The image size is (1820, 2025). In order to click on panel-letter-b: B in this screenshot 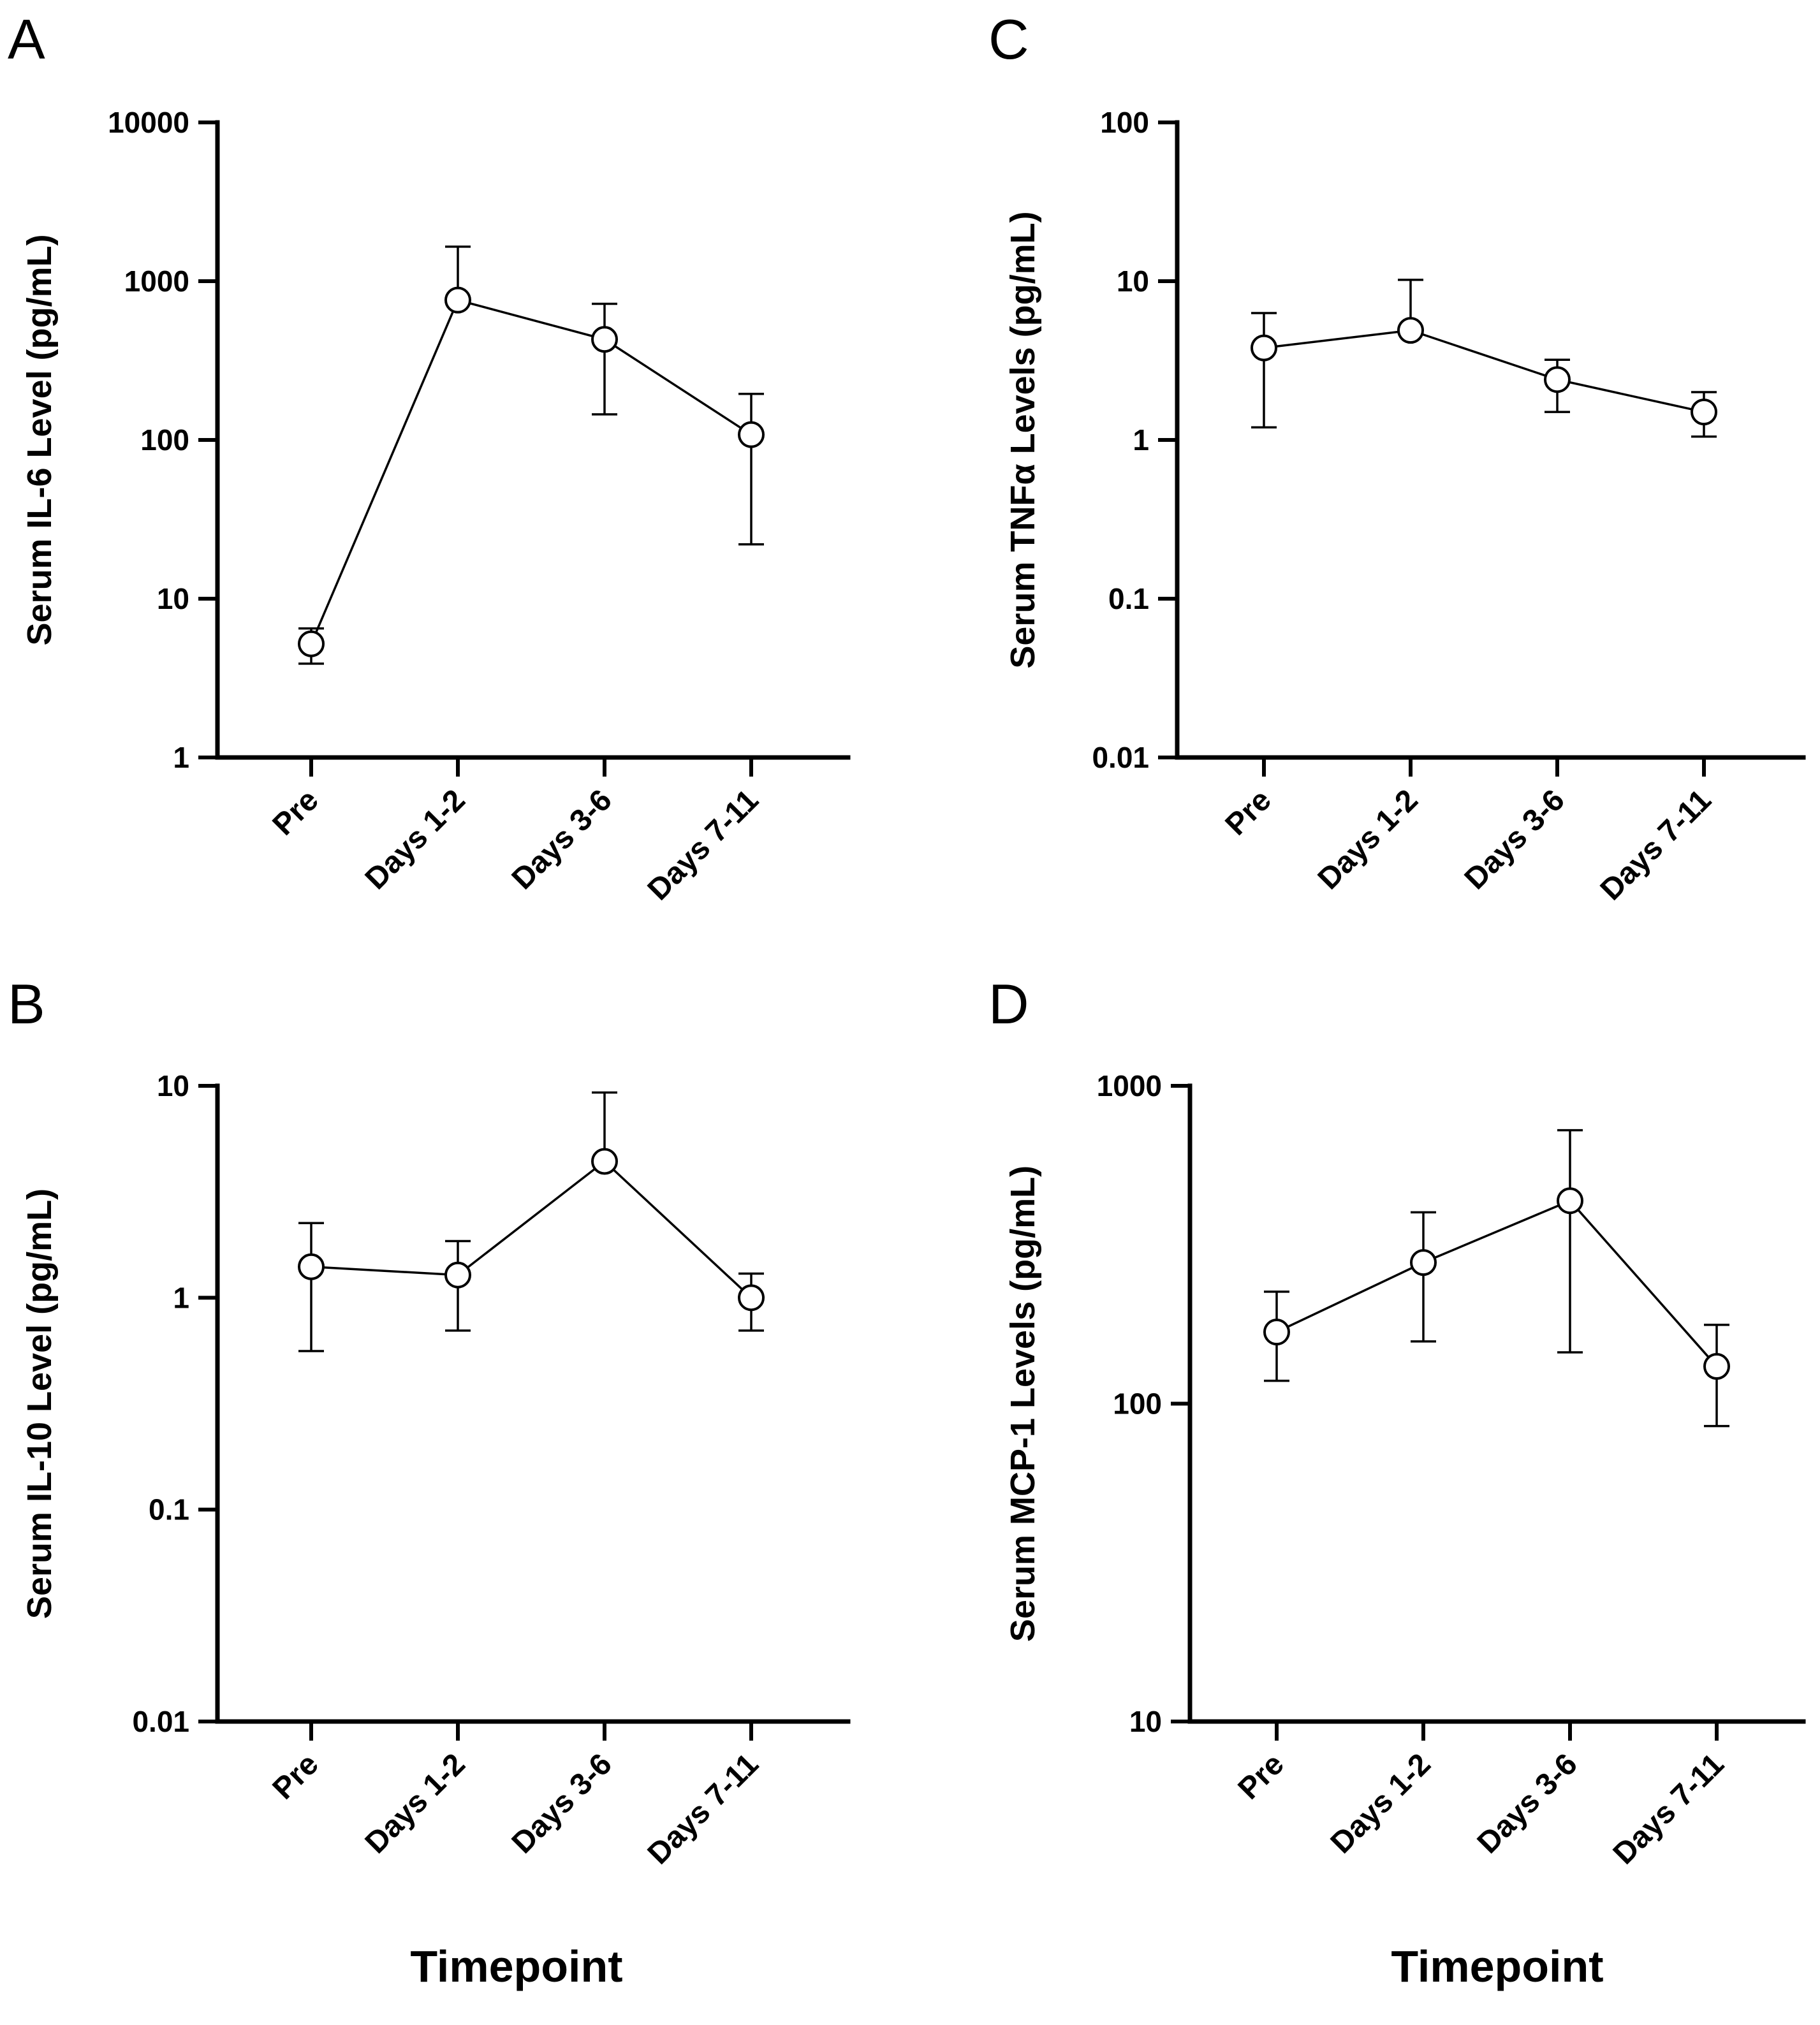, I will do `click(26, 1003)`.